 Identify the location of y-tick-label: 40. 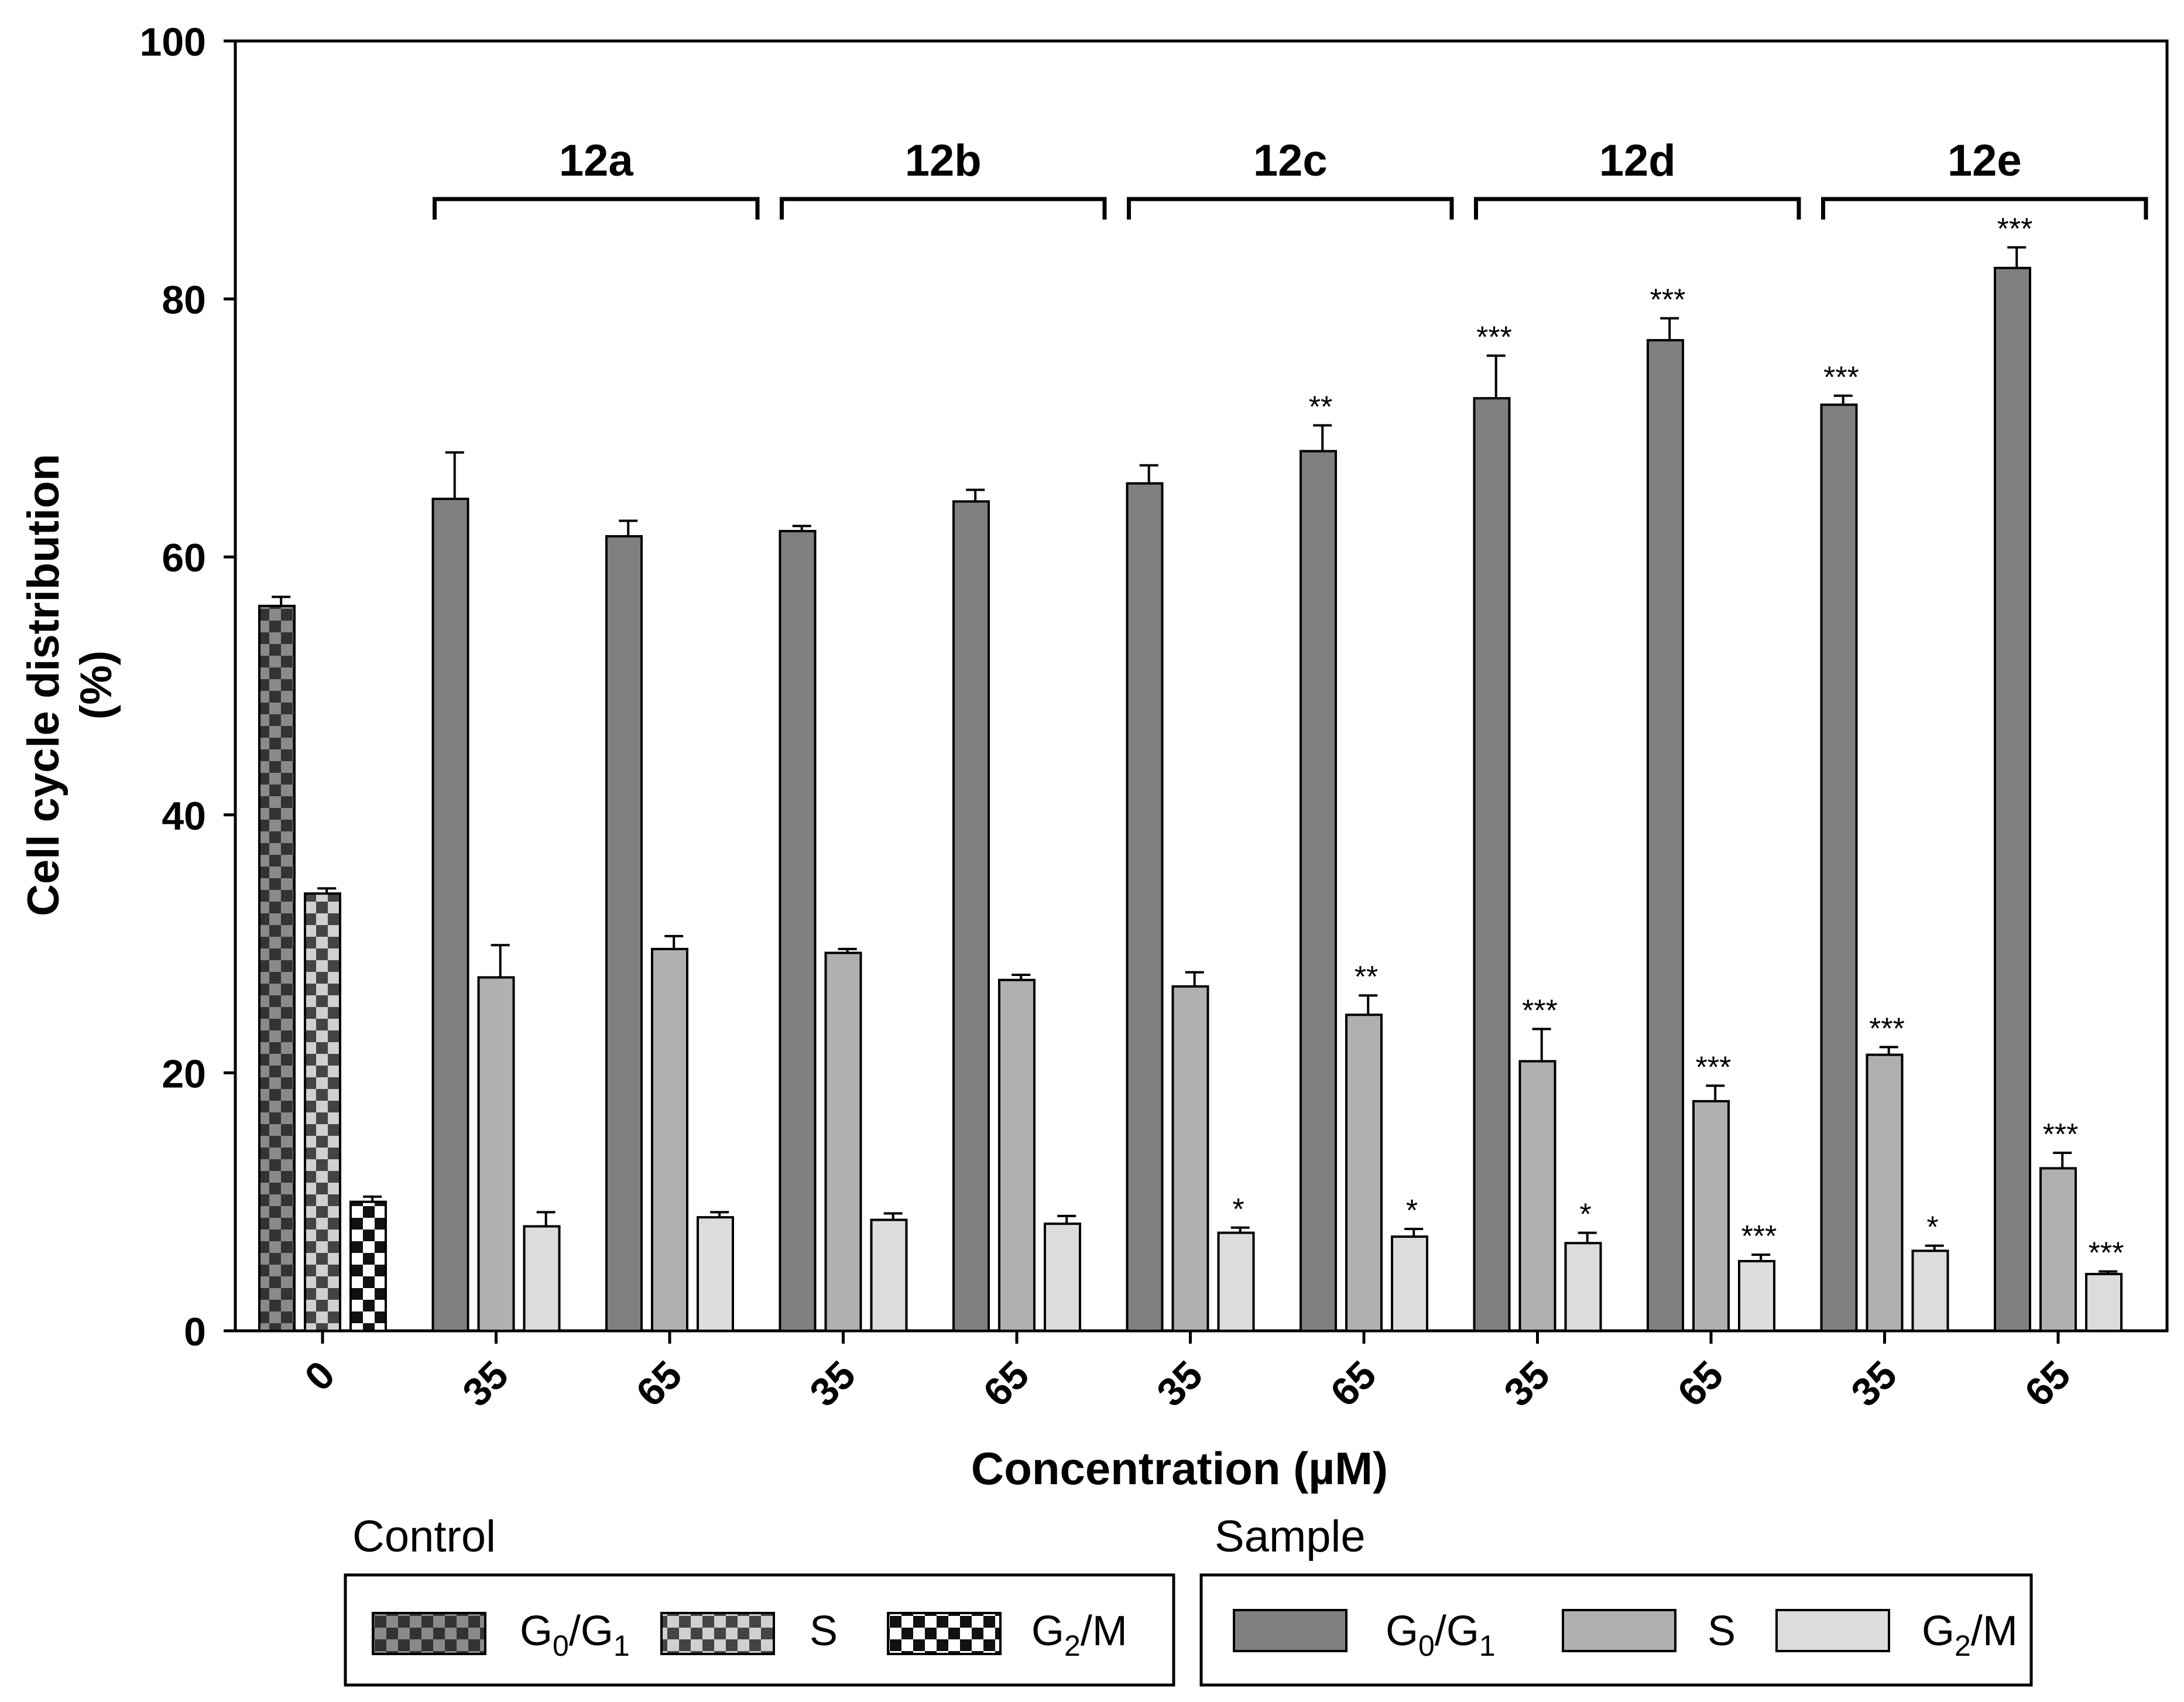
(184, 816).